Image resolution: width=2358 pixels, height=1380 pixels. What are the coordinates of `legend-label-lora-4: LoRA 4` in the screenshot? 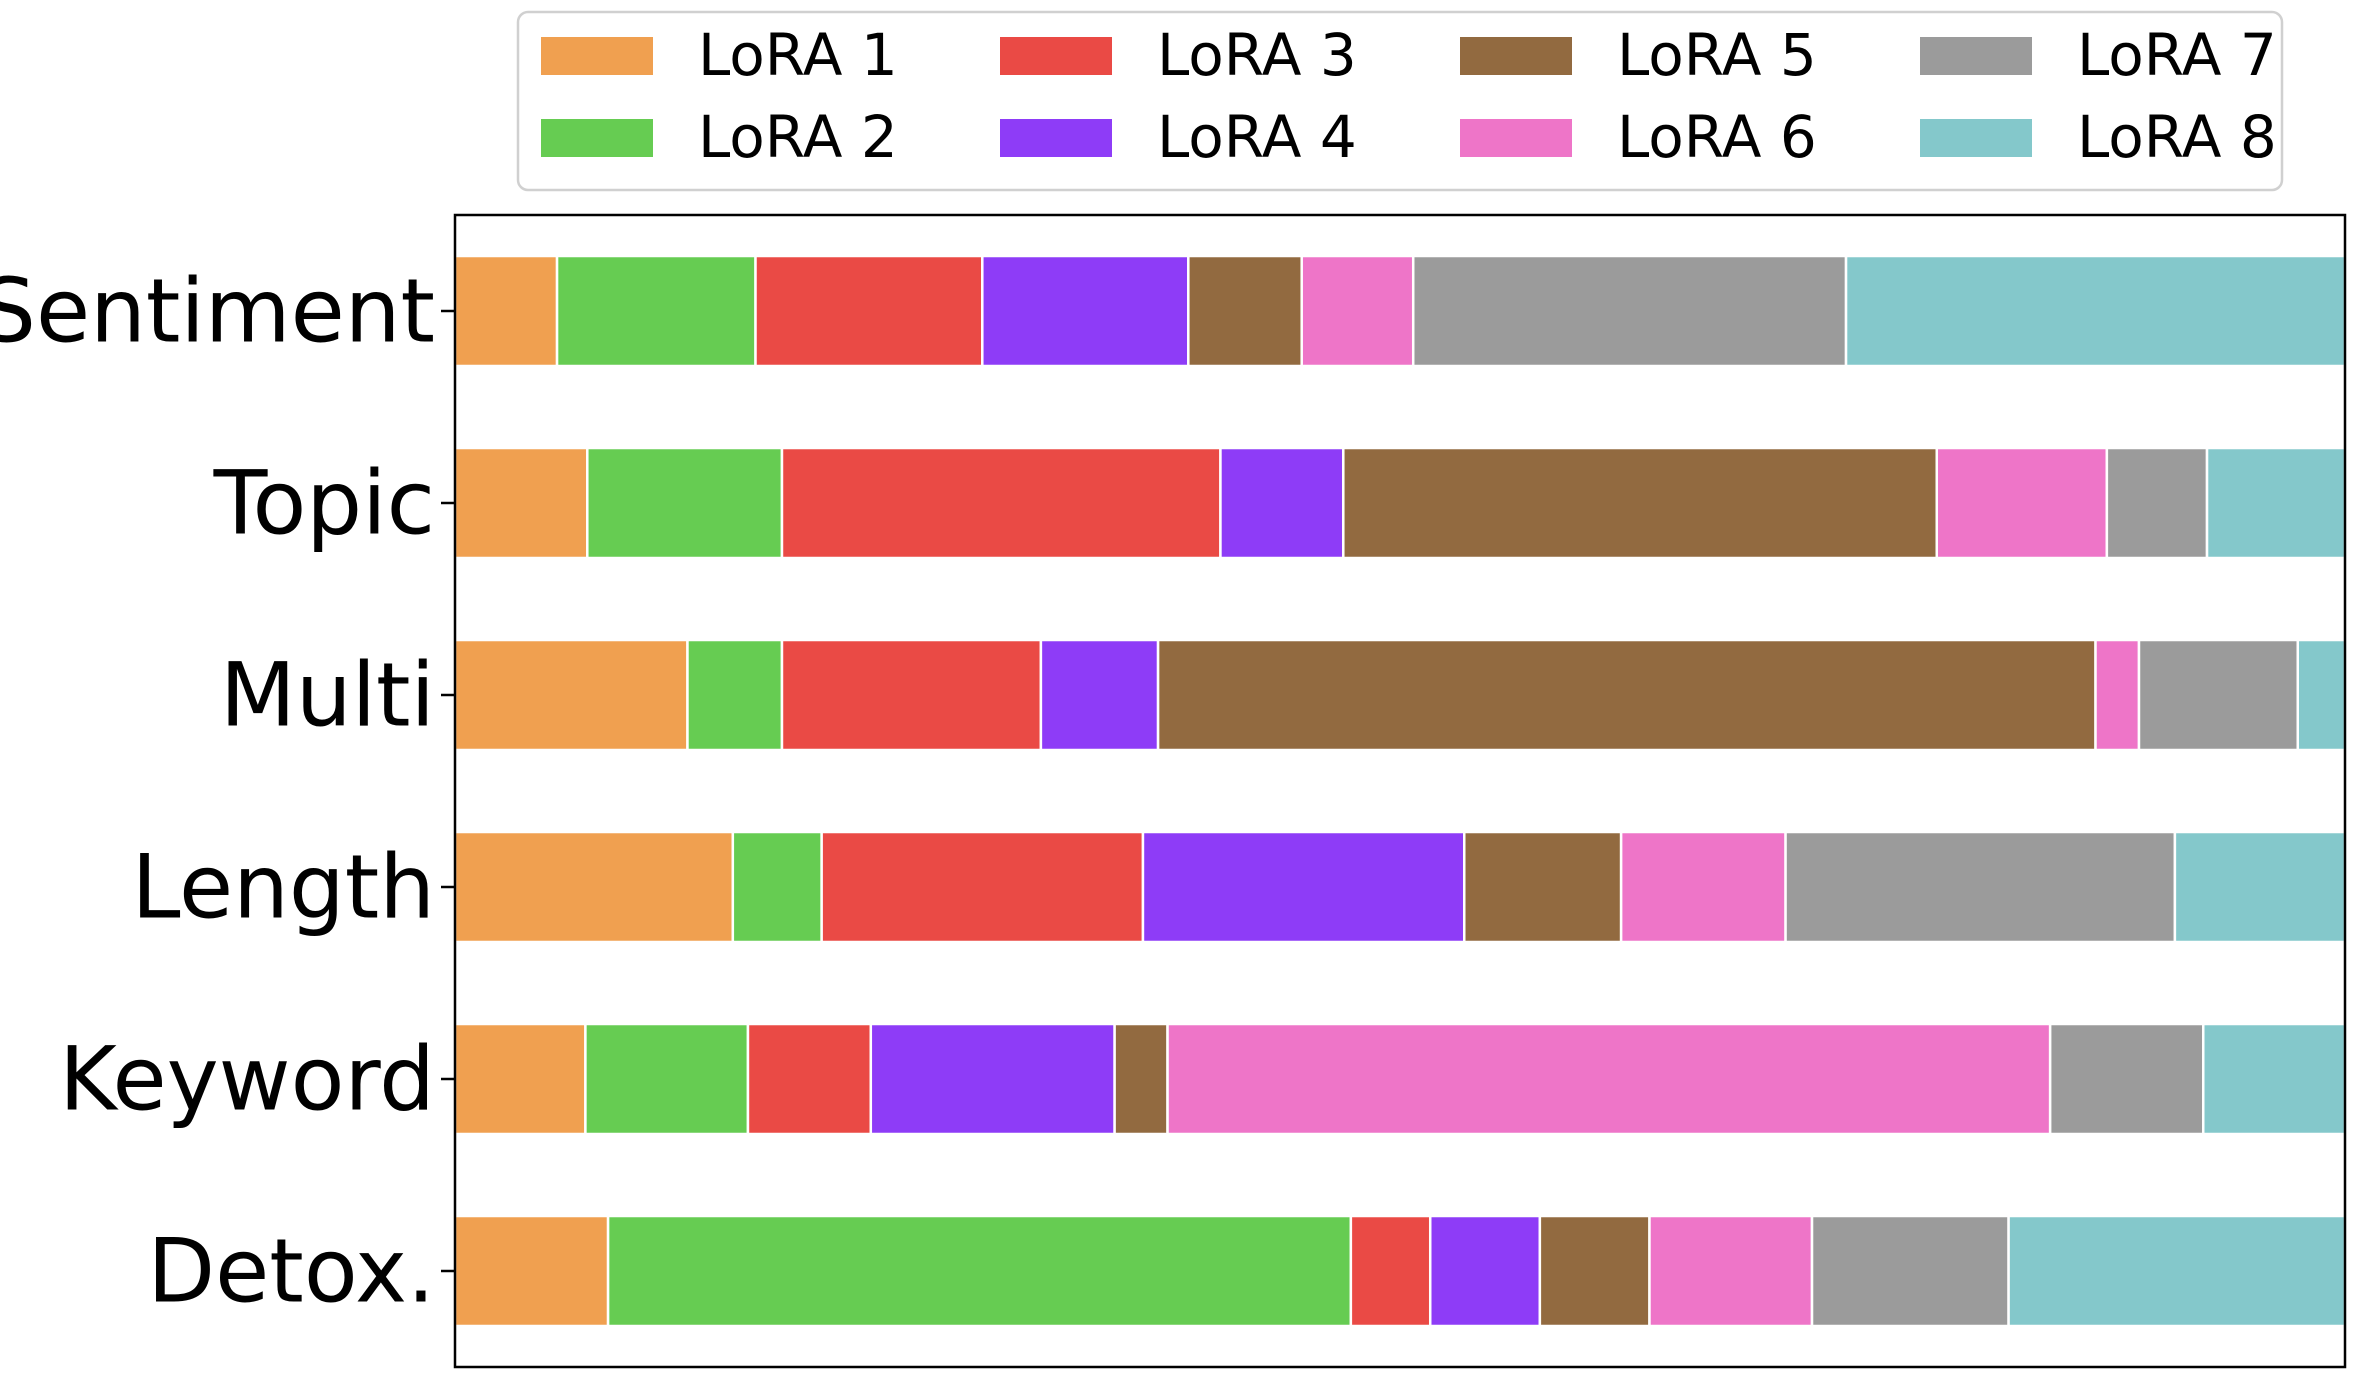 It's located at (1257, 137).